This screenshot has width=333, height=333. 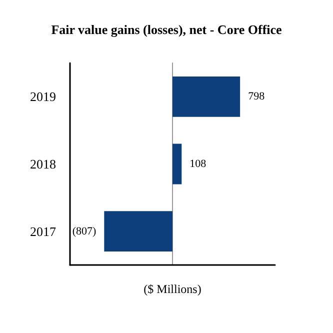 What do you see at coordinates (43, 231) in the screenshot?
I see `y-tick-label: 2017` at bounding box center [43, 231].